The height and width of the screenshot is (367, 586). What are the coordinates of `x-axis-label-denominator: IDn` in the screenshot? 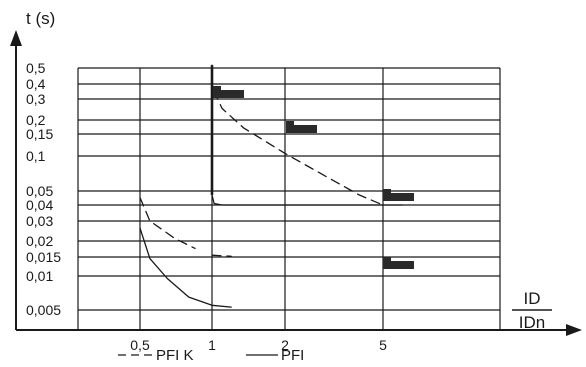 It's located at (532, 322).